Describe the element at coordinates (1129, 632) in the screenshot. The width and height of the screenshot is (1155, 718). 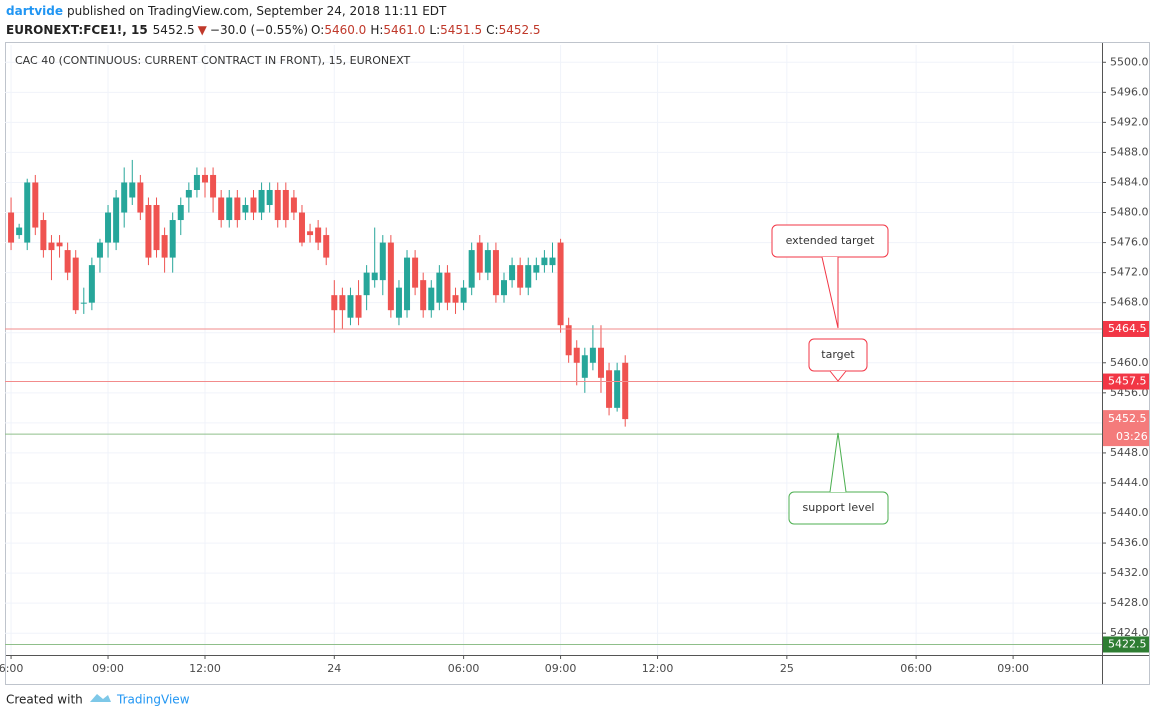
I see `y-tick-label: 5424.0` at that location.